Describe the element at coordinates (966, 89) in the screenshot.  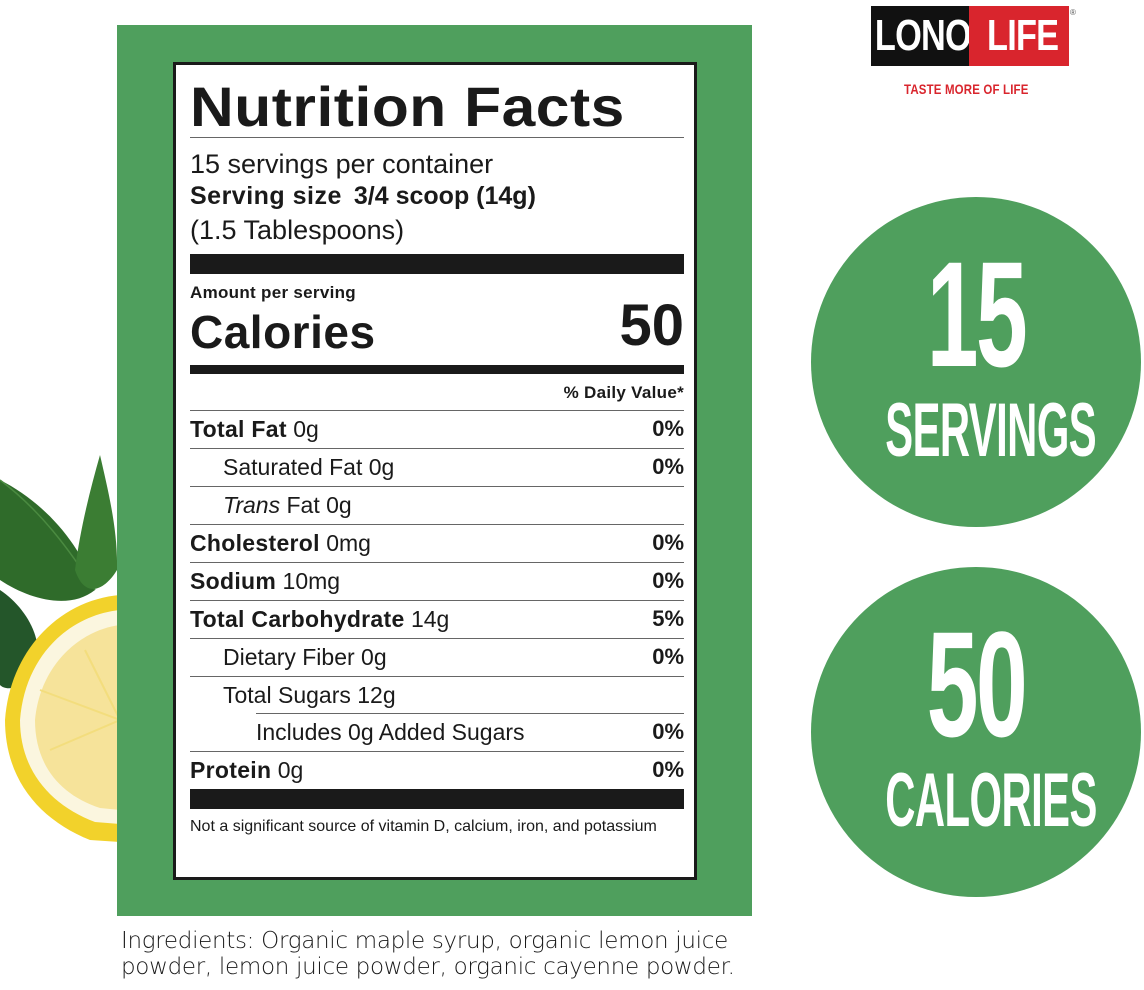
I see `brand-tagline: TASTE MORE OF LIFE` at that location.